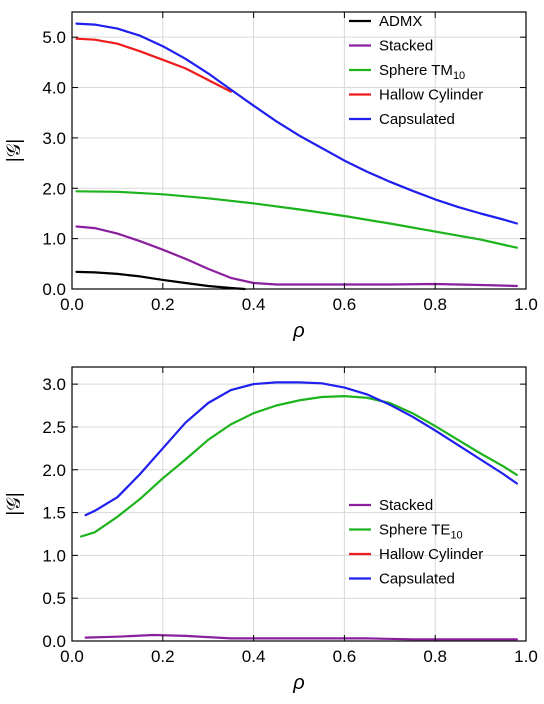  Describe the element at coordinates (54, 427) in the screenshot. I see `y-tick-label: 2.5` at that location.